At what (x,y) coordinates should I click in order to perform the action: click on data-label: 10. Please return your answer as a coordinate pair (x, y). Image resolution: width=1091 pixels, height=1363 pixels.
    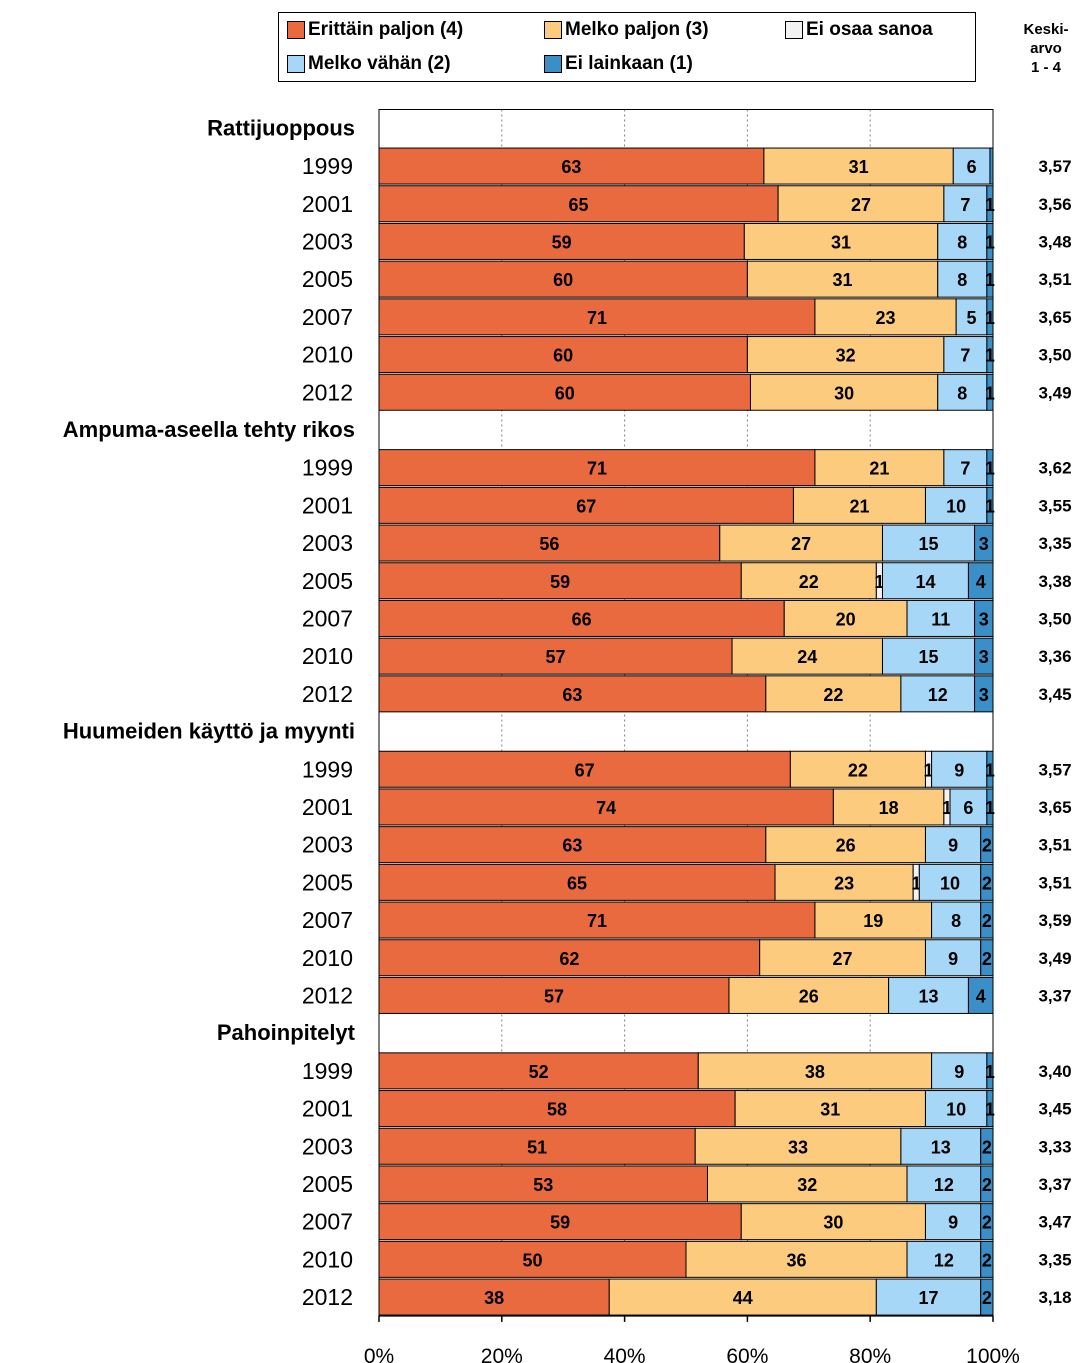
    Looking at the image, I should click on (950, 883).